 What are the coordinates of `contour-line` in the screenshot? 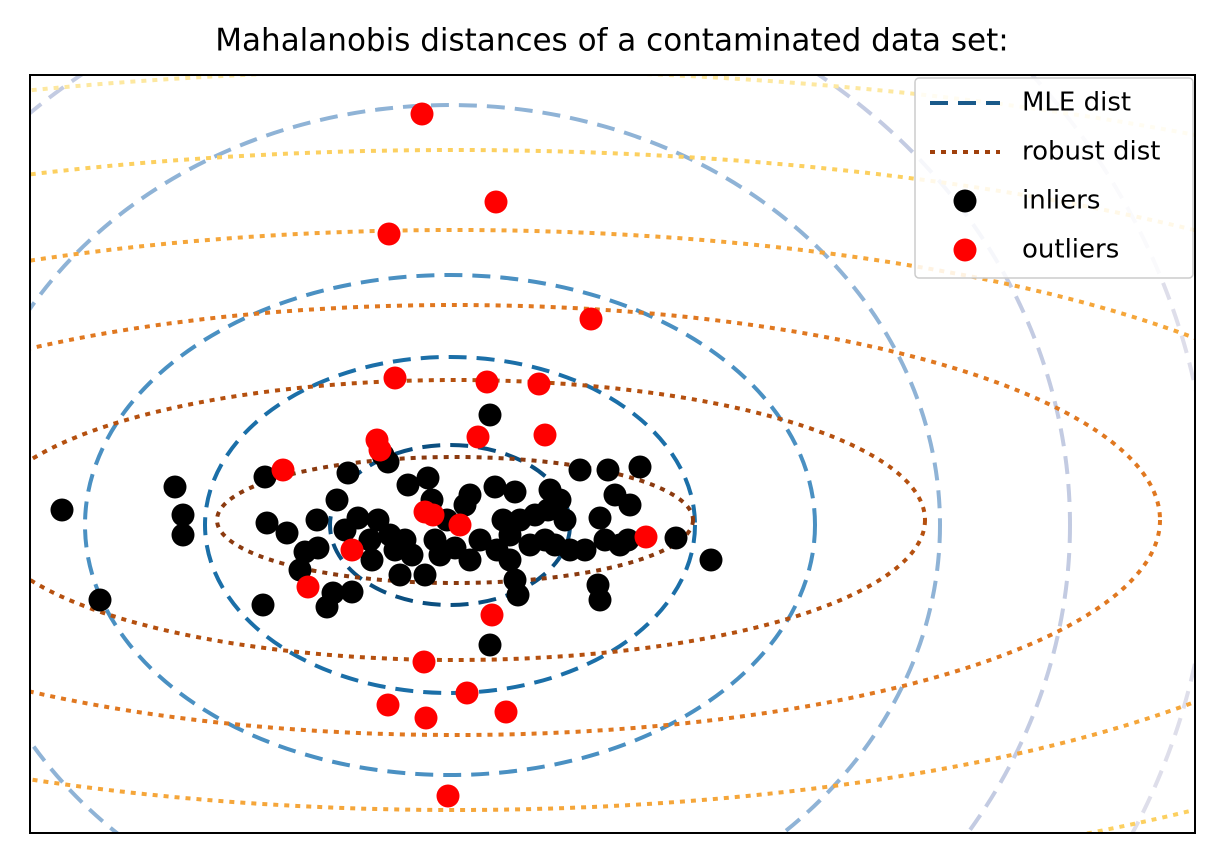 It's located at (455, 520).